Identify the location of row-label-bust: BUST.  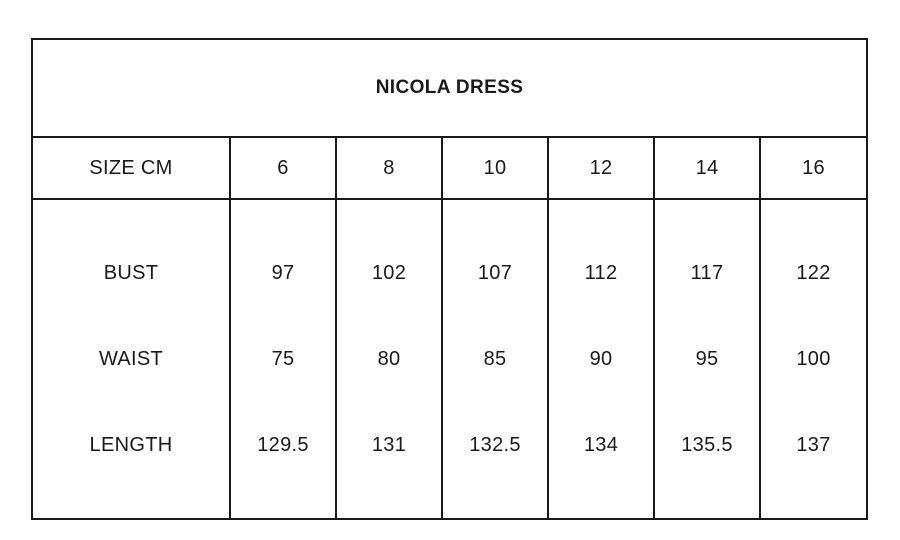
(131, 273).